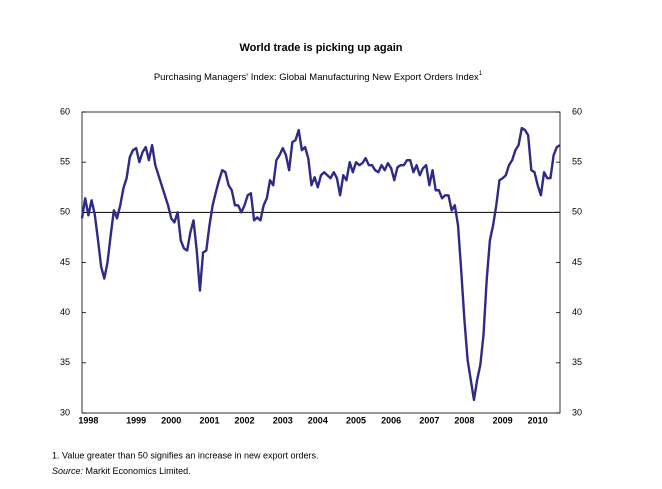 This screenshot has width=662, height=489. I want to click on y2-tick-label: 50, so click(577, 212).